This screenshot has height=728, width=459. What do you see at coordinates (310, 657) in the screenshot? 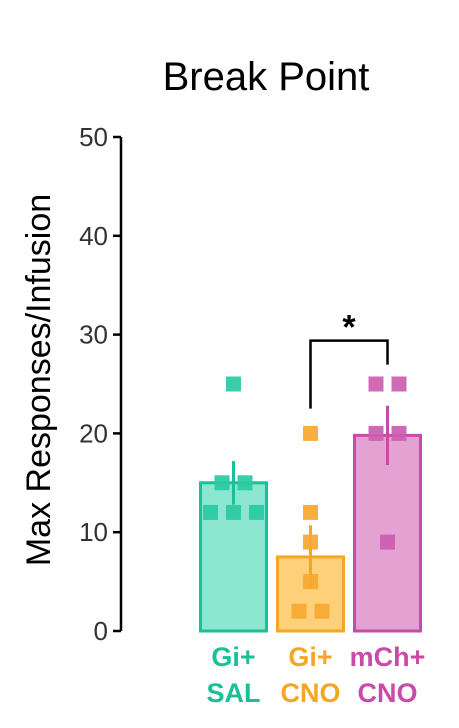
I see `category-label-1-line1: Gi+` at bounding box center [310, 657].